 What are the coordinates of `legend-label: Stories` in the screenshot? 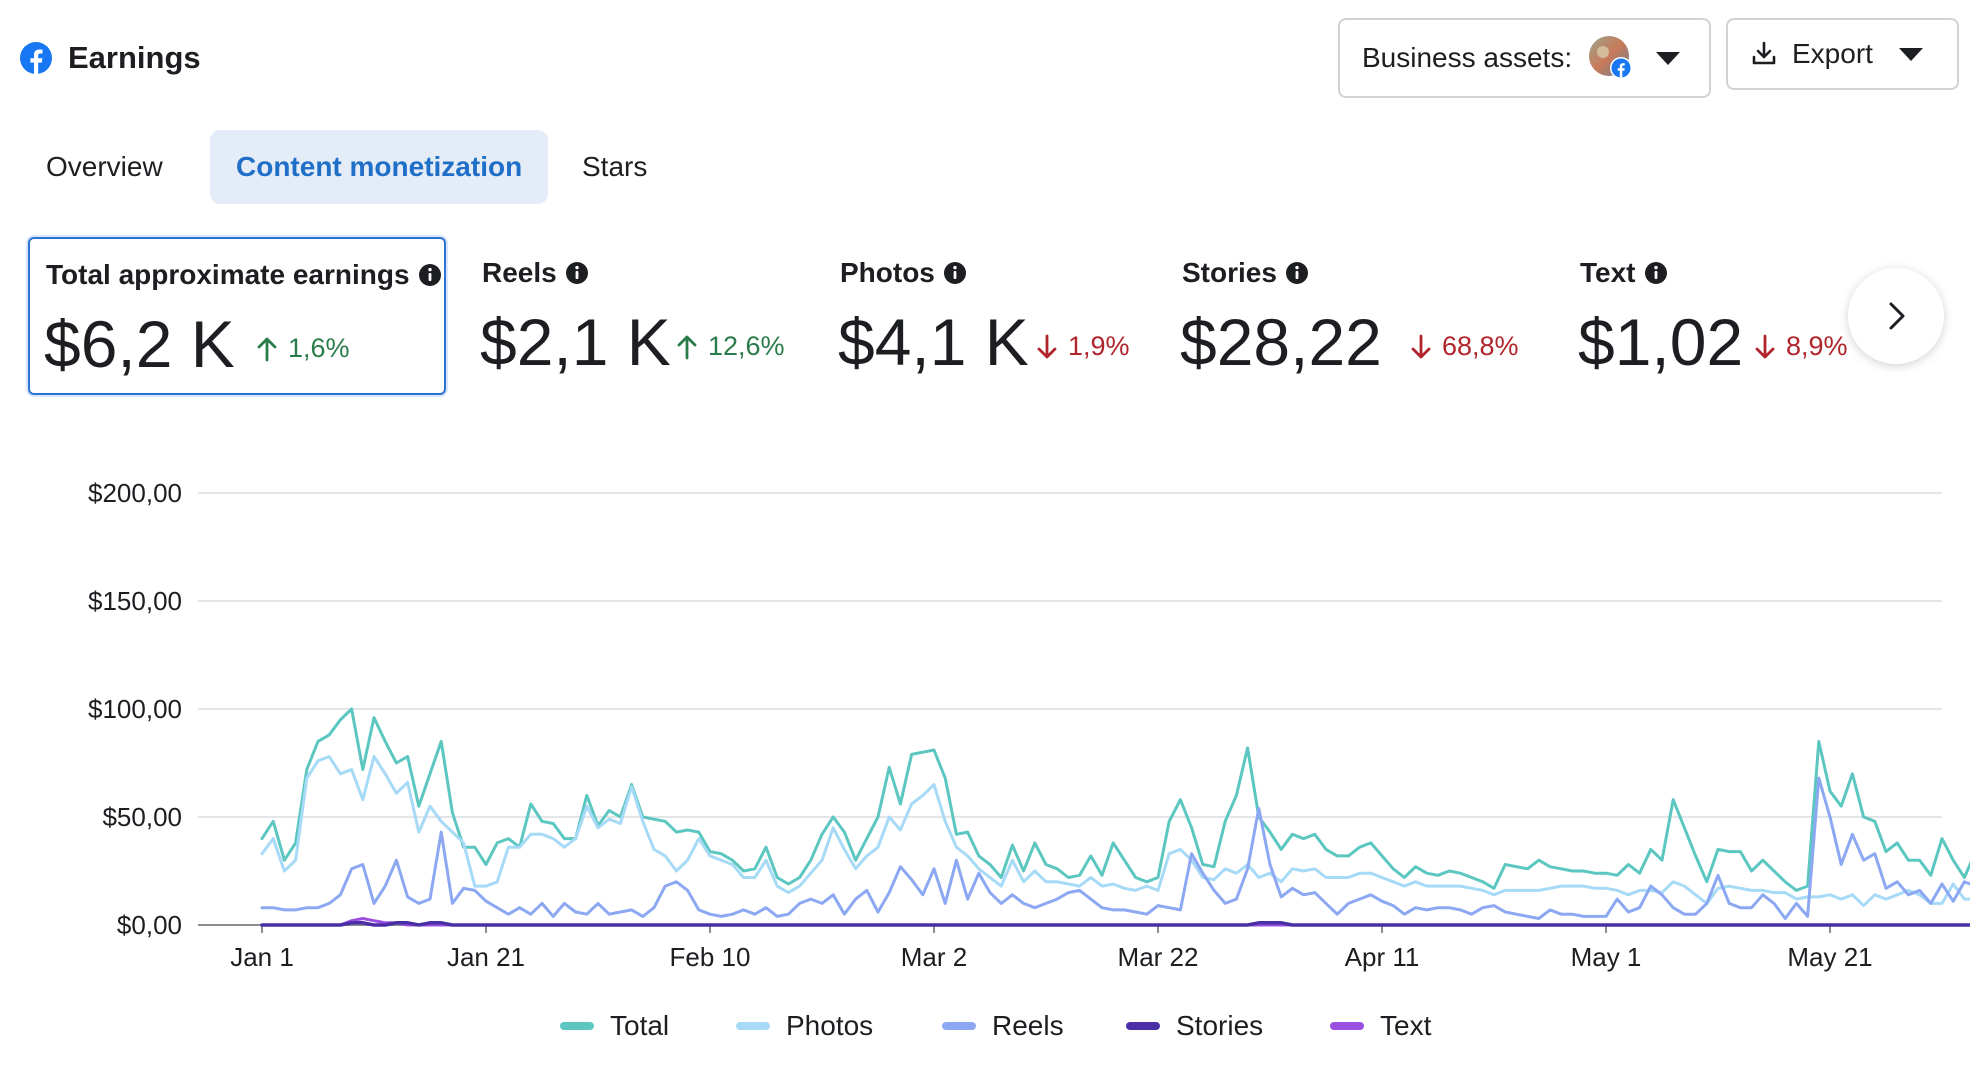 It's located at (1220, 1025).